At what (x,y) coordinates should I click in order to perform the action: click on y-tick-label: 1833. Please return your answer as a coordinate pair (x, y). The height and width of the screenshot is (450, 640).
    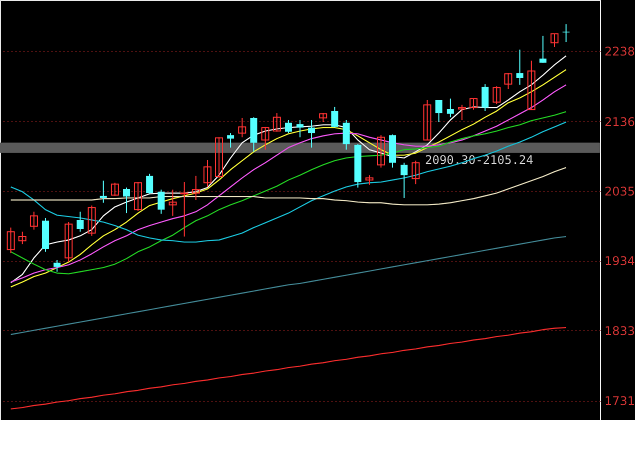
    Looking at the image, I should click on (620, 331).